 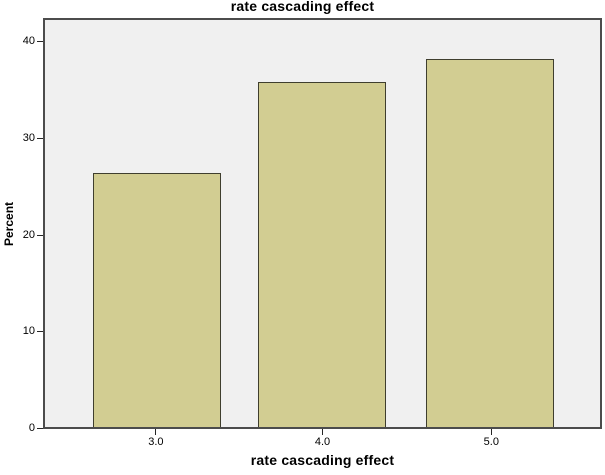 What do you see at coordinates (28, 234) in the screenshot?
I see `y-tick-label: 20` at bounding box center [28, 234].